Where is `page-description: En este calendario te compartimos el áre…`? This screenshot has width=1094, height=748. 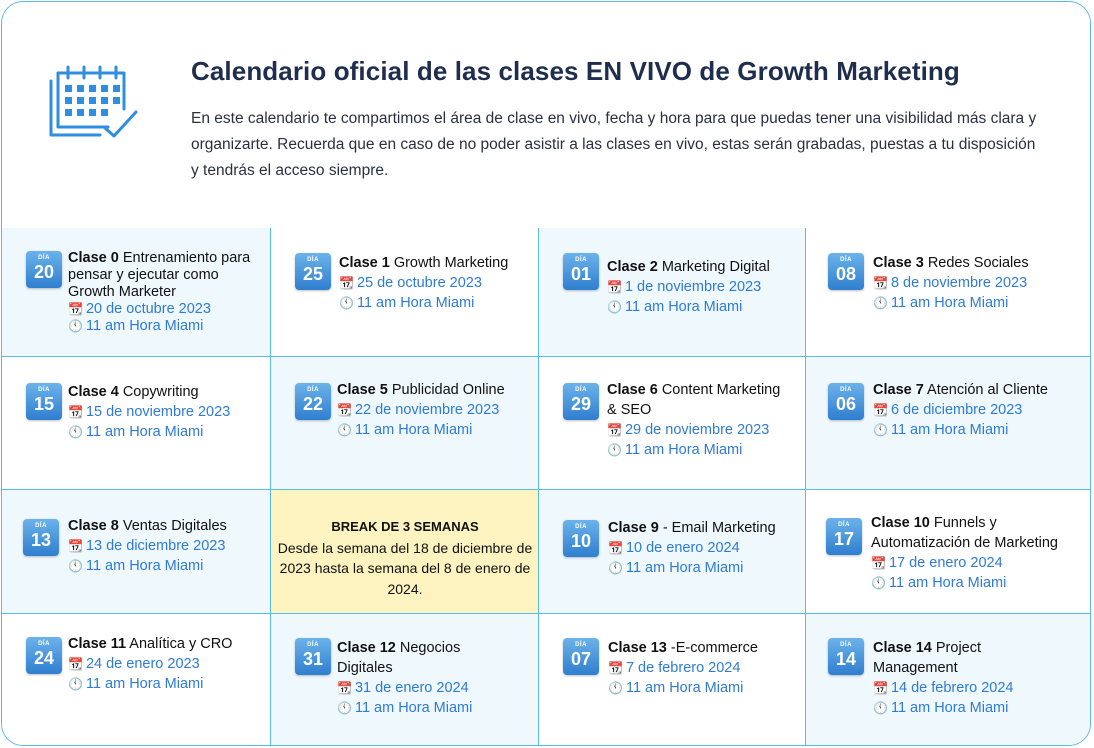
page-description: En este calendario te compartimos el áre… is located at coordinates (614, 144).